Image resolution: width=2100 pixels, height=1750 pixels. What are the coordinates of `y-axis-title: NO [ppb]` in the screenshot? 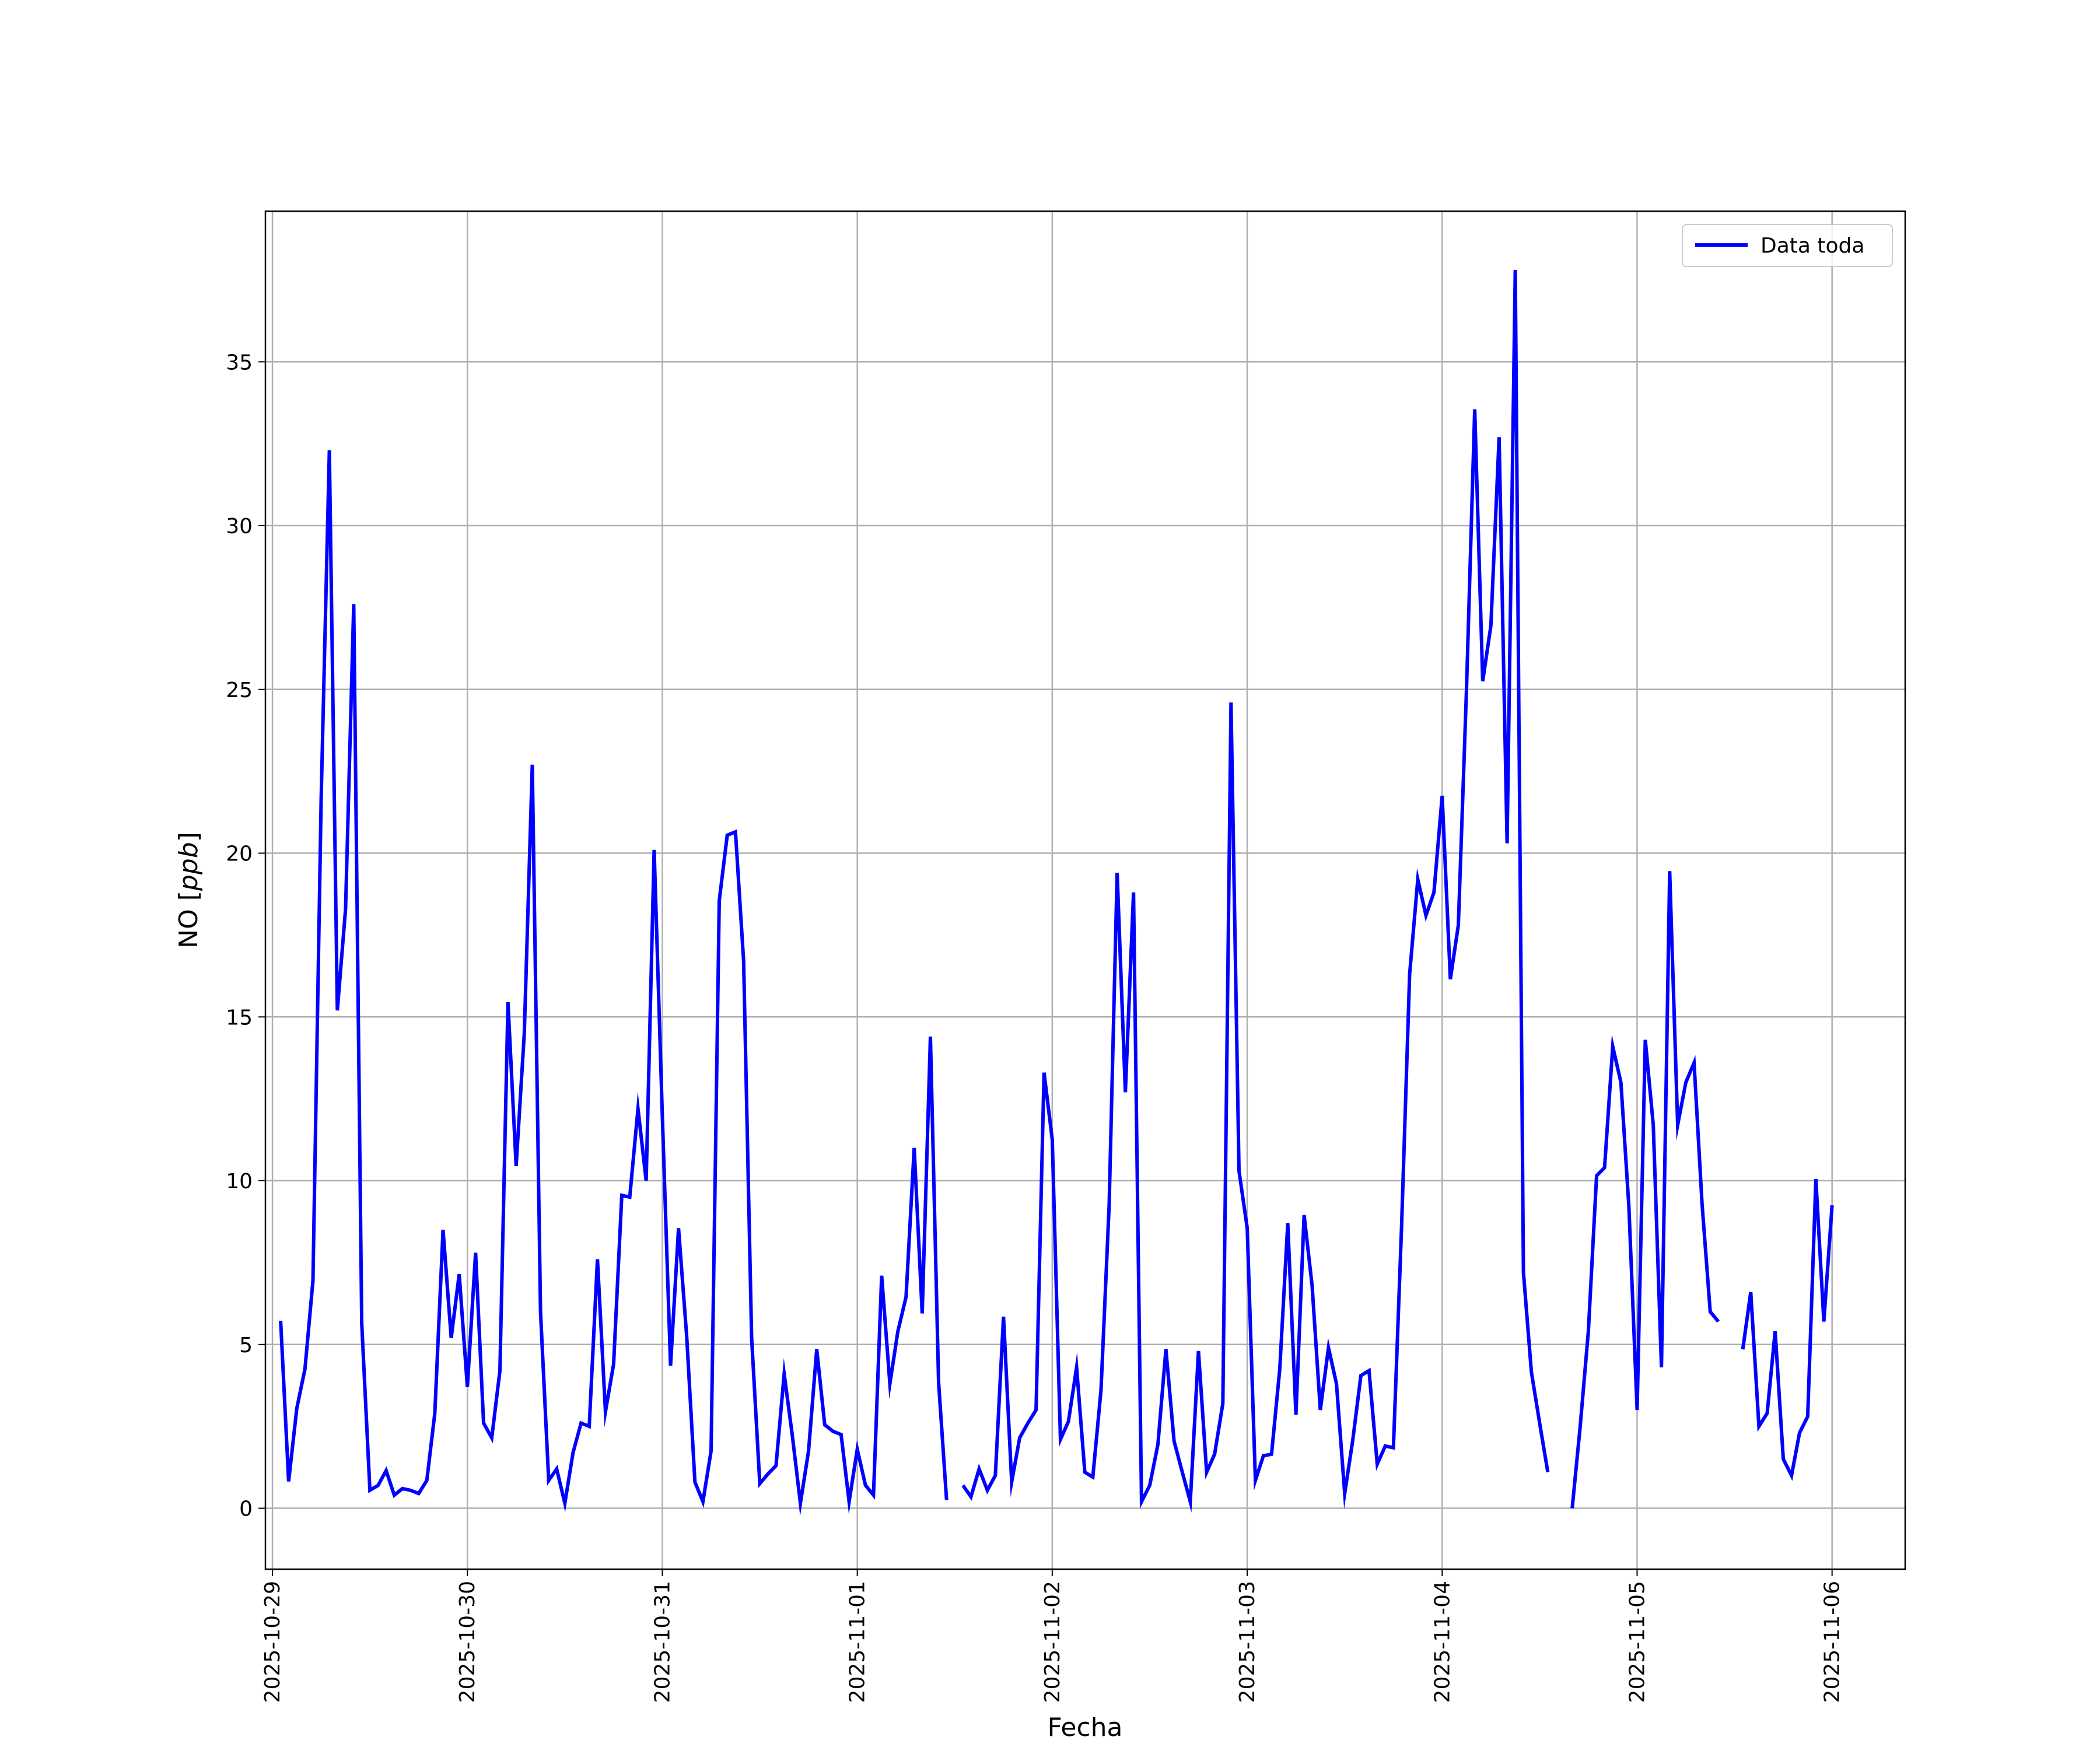 It's located at (189, 890).